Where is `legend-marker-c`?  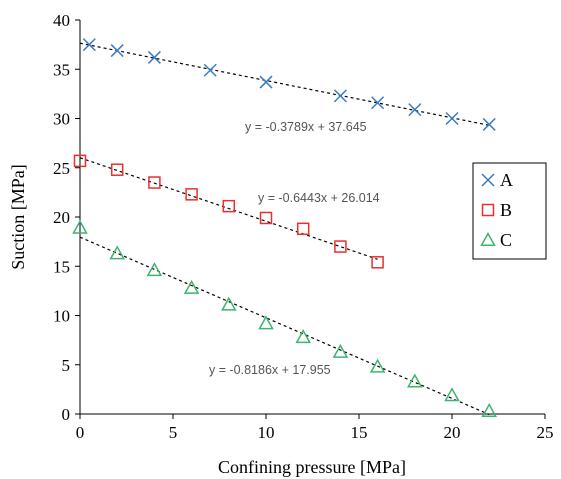
legend-marker-c is located at coordinates (488, 238).